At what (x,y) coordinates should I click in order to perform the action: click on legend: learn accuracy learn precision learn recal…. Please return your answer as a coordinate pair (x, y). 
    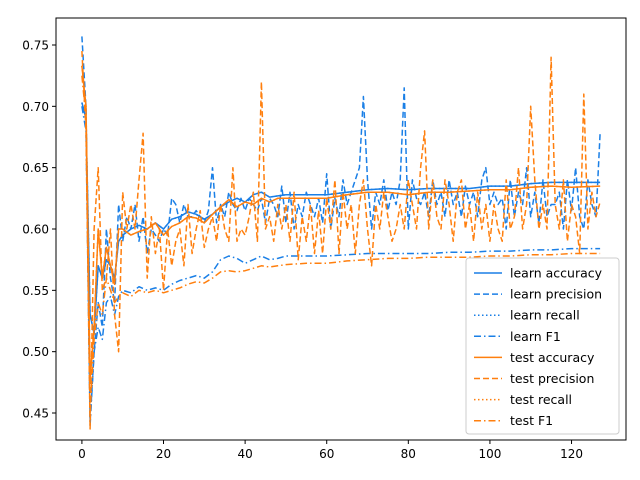
    Looking at the image, I should click on (542, 346).